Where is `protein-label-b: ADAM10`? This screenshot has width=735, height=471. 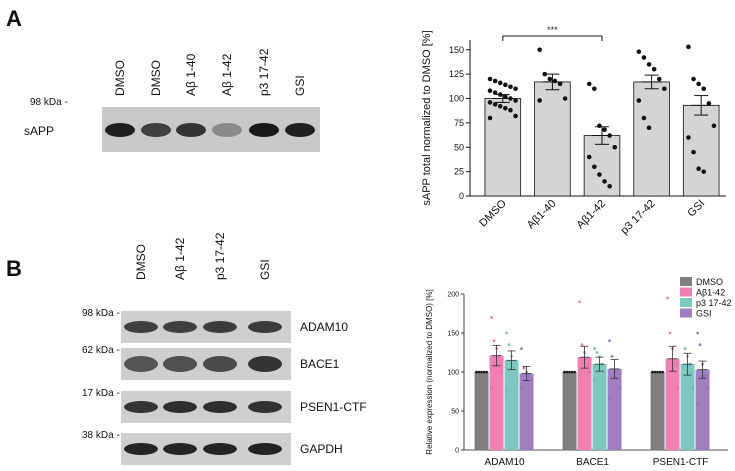
protein-label-b: ADAM10 is located at coordinates (324, 327).